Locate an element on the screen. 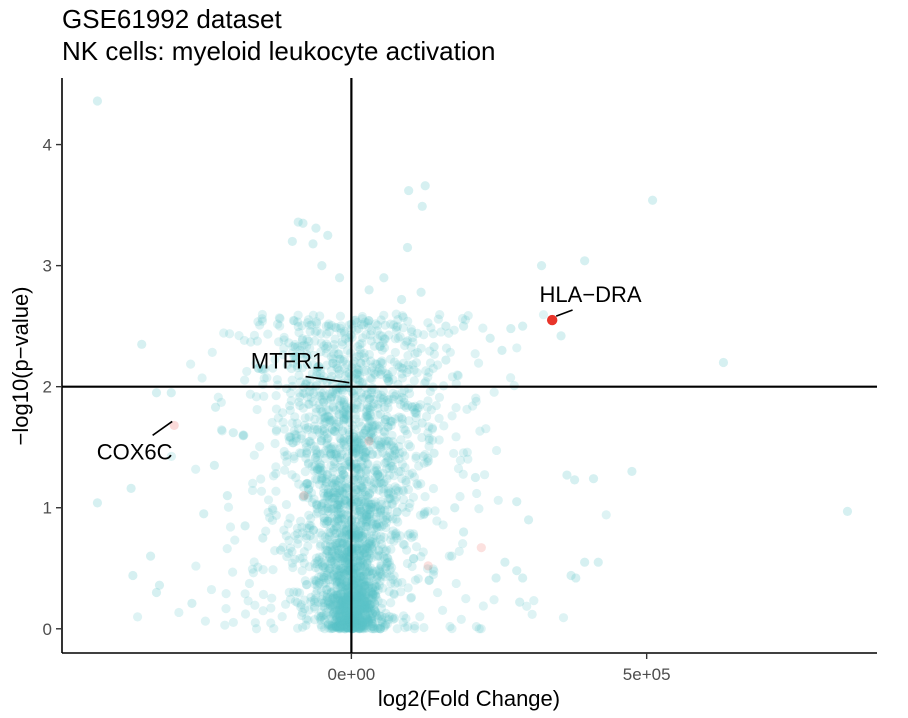  highlight-gene-point is located at coordinates (174, 425).